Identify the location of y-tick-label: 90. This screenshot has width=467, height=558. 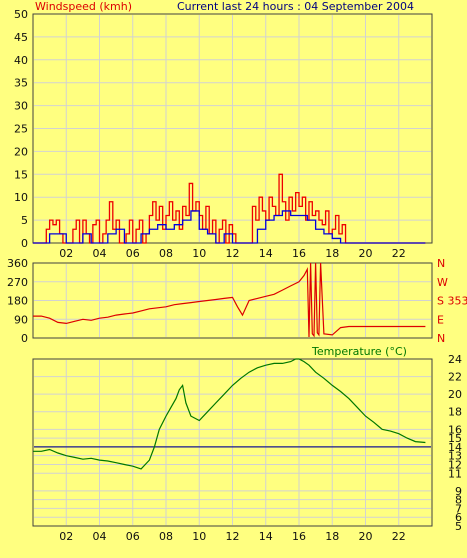
(21, 319).